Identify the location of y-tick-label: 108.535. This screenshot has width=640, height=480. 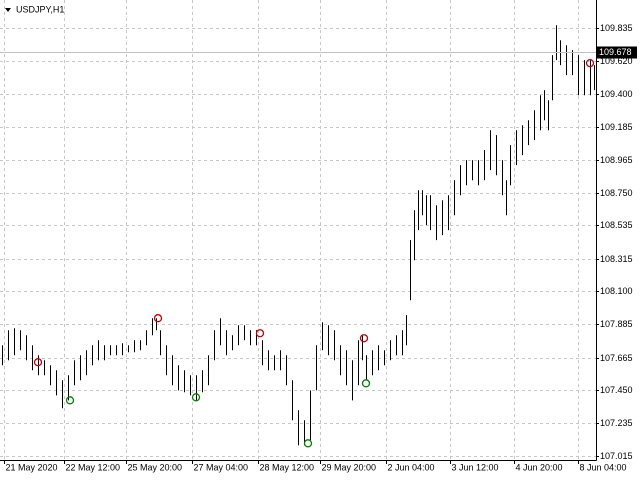
(616, 225).